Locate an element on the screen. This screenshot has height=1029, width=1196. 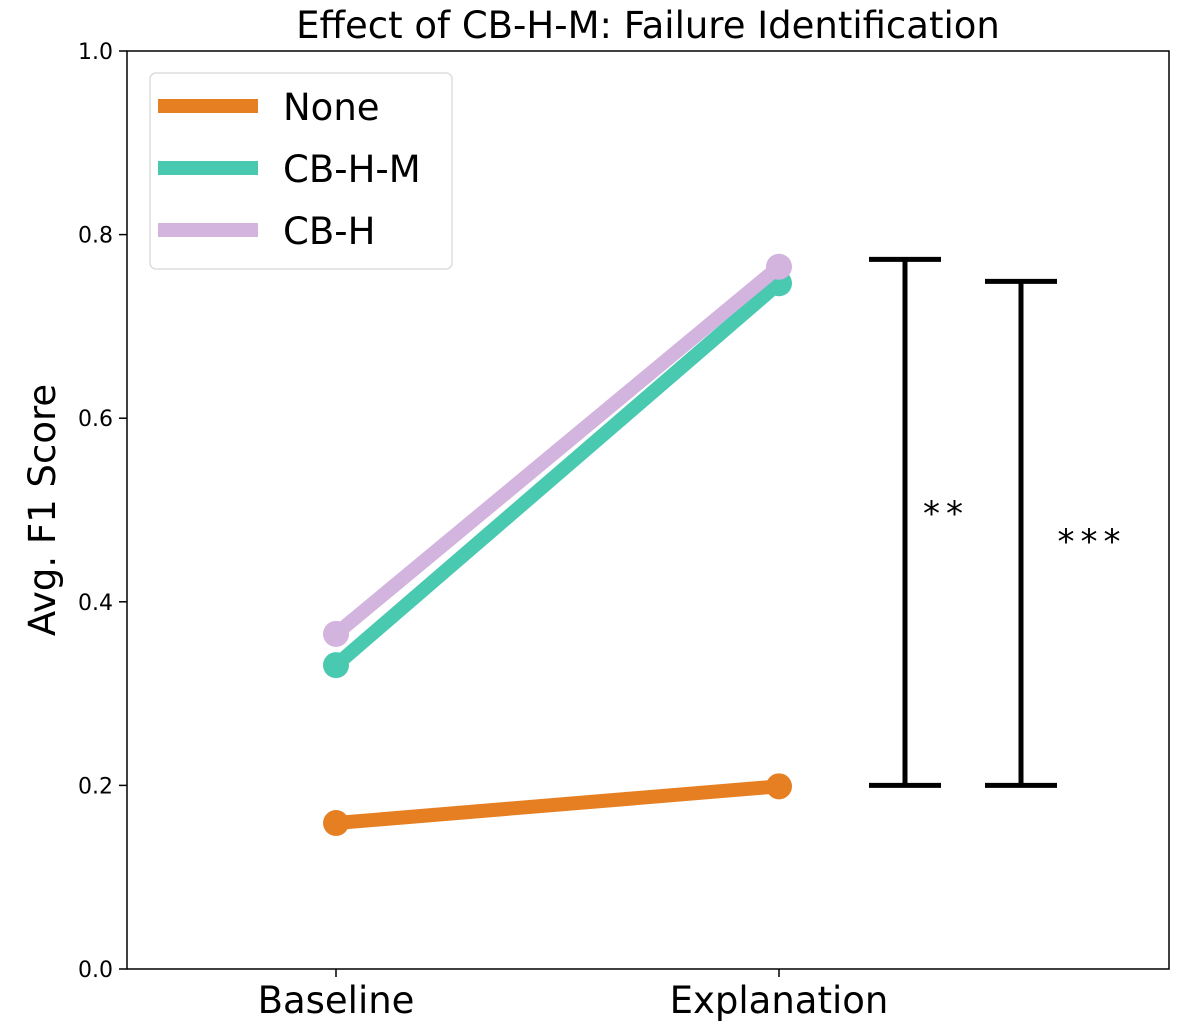
legend-box is located at coordinates (301, 171).